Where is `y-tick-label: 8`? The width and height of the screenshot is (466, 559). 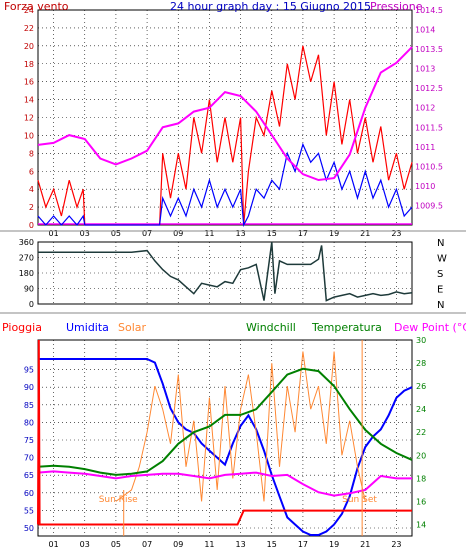 y-tick-label: 8 is located at coordinates (31, 153).